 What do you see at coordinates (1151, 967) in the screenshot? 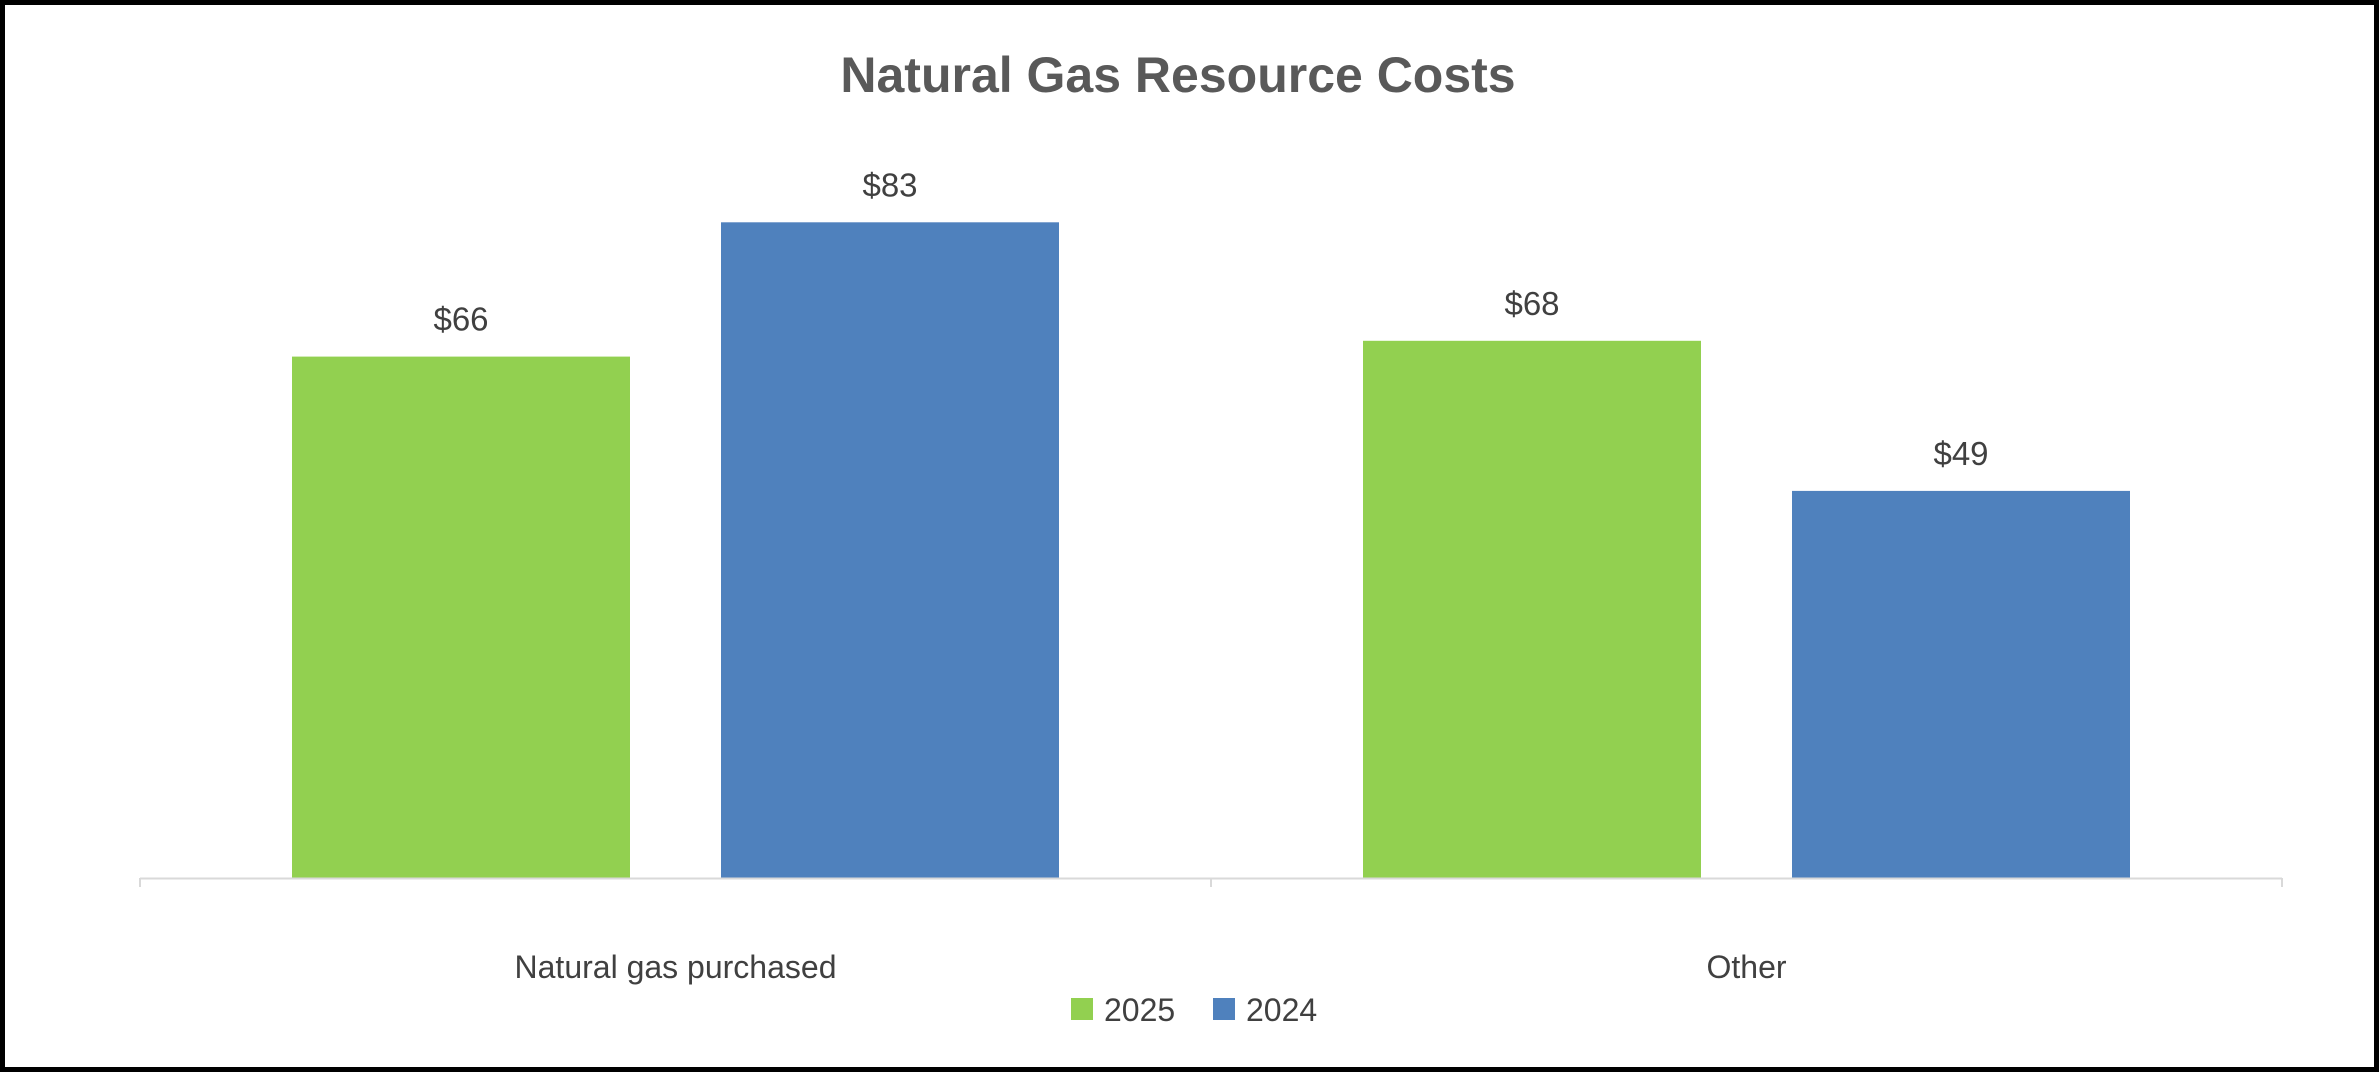
I see `category-labels-group: Natural gas purchased Other` at bounding box center [1151, 967].